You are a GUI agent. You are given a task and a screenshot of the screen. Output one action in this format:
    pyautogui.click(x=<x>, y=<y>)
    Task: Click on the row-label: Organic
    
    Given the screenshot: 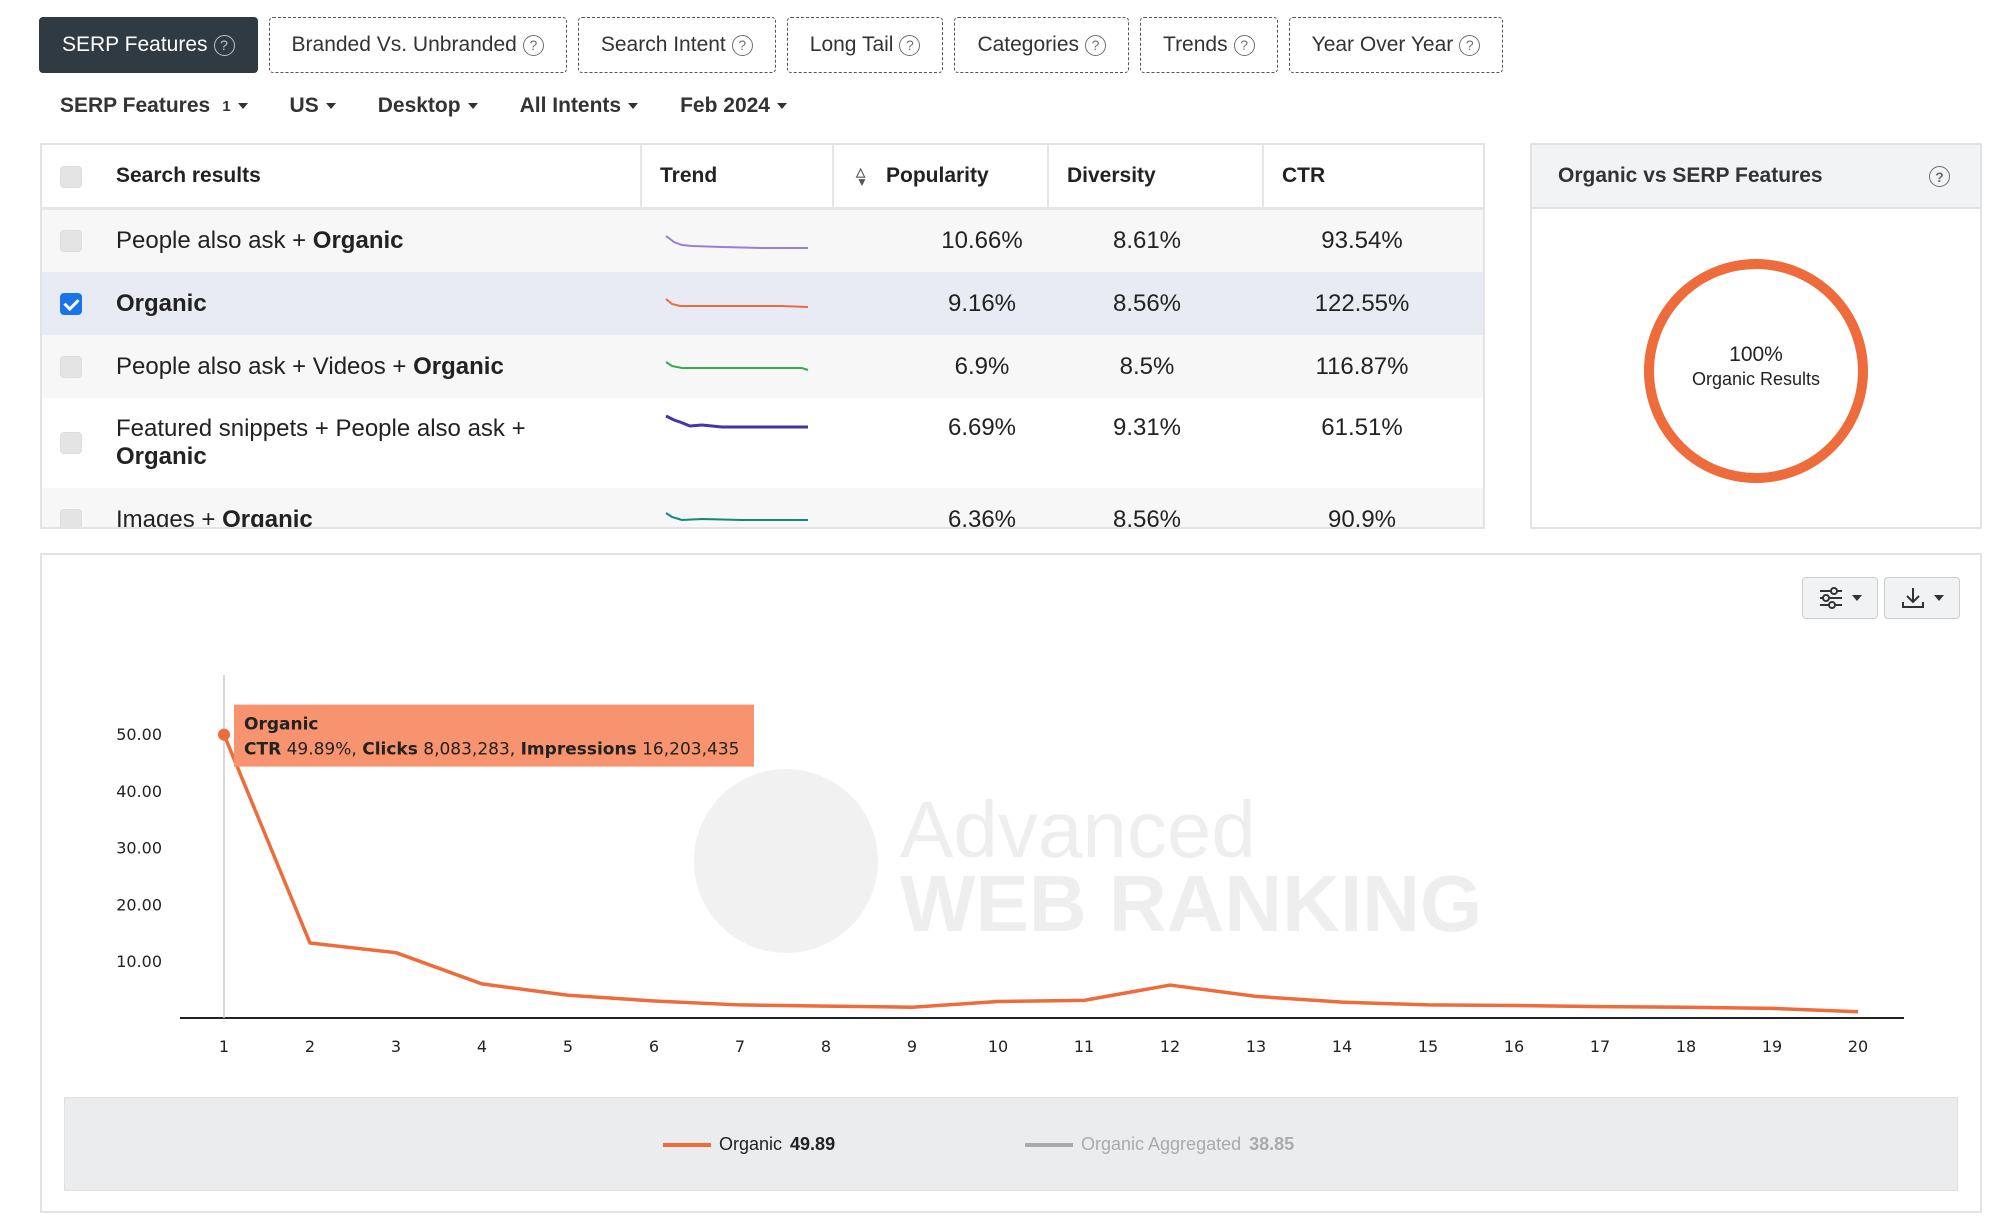 What is the action you would take?
    pyautogui.click(x=161, y=303)
    